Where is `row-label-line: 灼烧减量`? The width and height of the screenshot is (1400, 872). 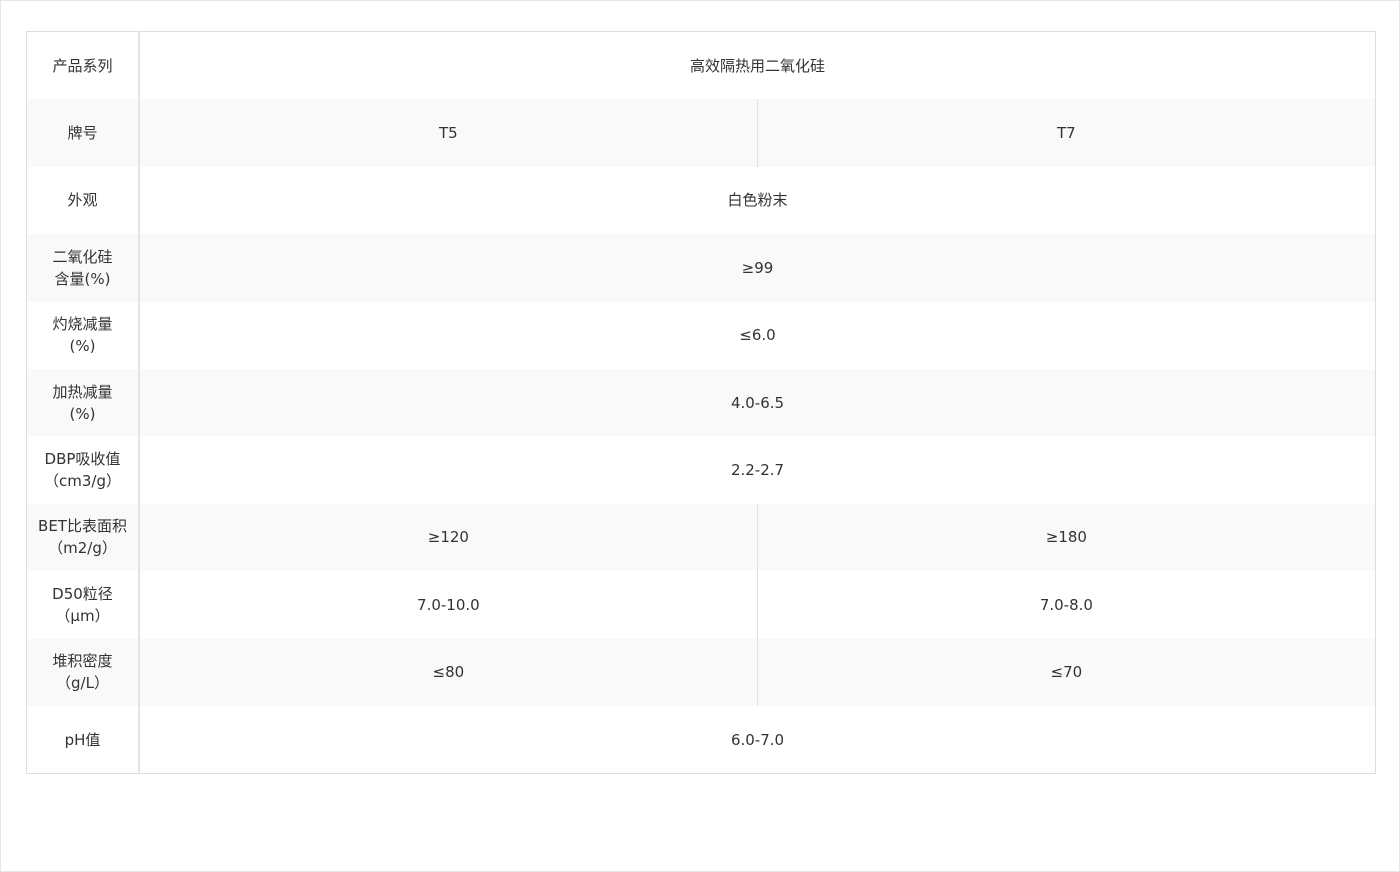 row-label-line: 灼烧减量 is located at coordinates (82, 324).